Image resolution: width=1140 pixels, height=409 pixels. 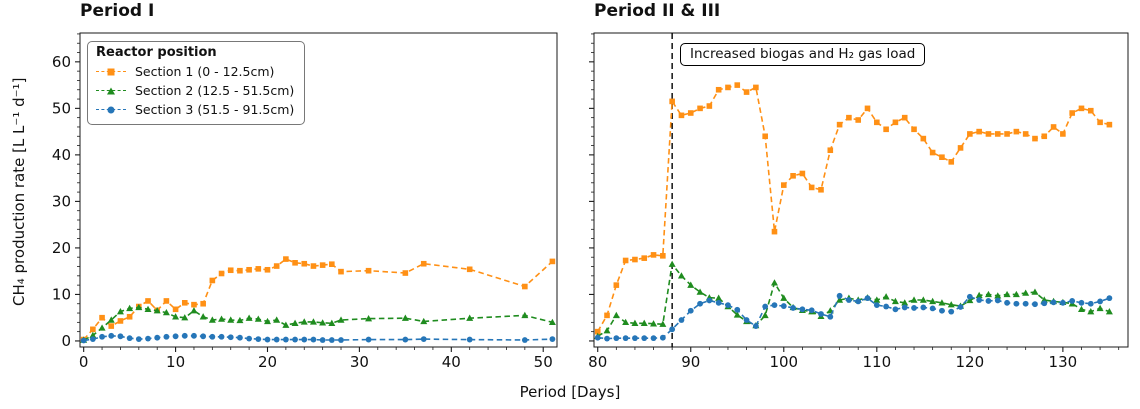 What do you see at coordinates (1063, 362) in the screenshot?
I see `svg-text: 130` at bounding box center [1063, 362].